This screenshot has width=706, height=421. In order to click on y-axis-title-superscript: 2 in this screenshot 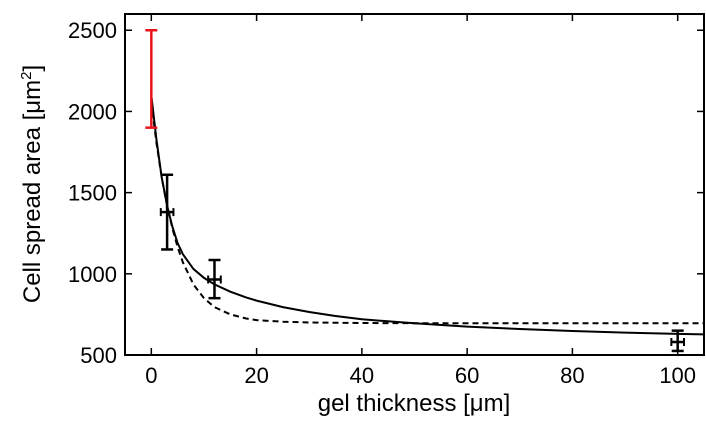, I will do `click(26, 76)`.